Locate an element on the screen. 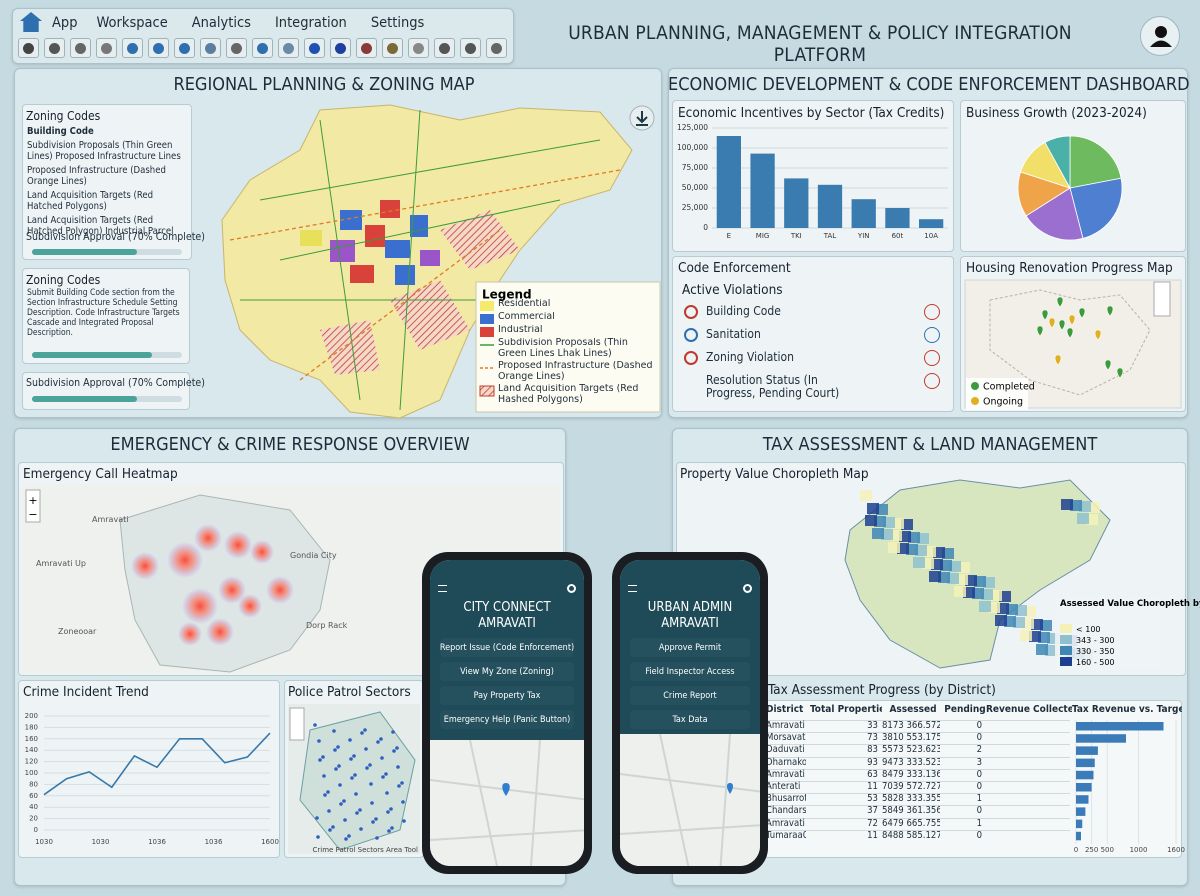  y-tick-label: 25,000 is located at coordinates (695, 207).